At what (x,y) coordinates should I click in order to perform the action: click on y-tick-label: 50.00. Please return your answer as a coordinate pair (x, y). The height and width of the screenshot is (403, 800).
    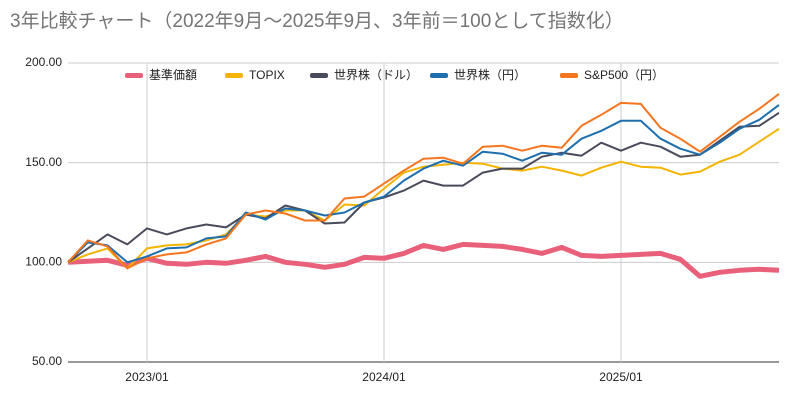
    Looking at the image, I should click on (47, 361).